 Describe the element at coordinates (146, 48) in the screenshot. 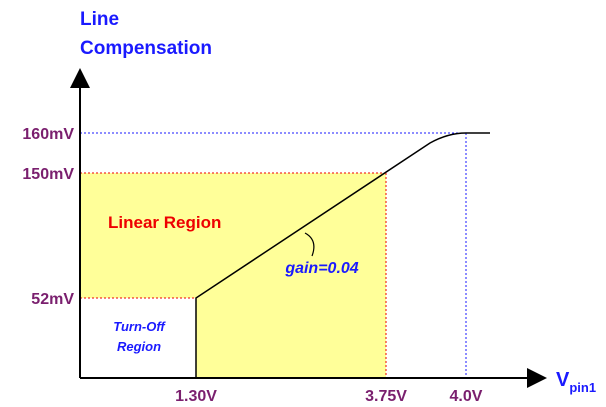

I see `y-title: Compensation` at that location.